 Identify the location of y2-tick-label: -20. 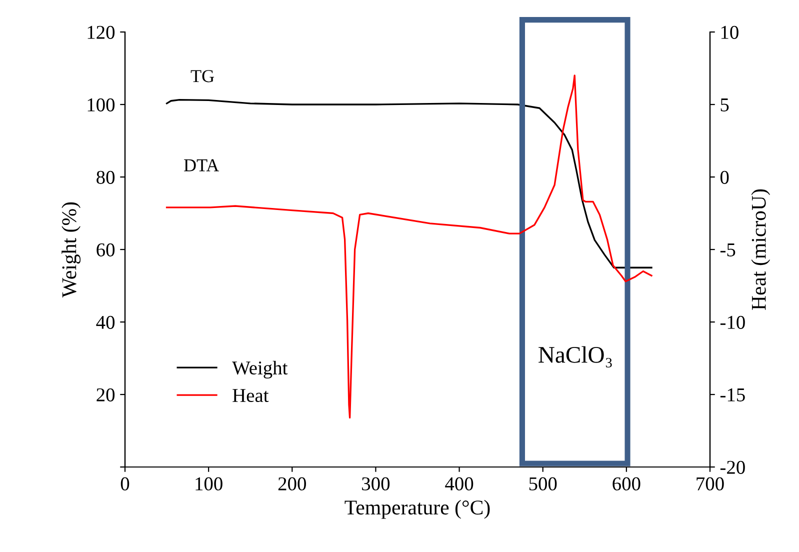
(732, 467).